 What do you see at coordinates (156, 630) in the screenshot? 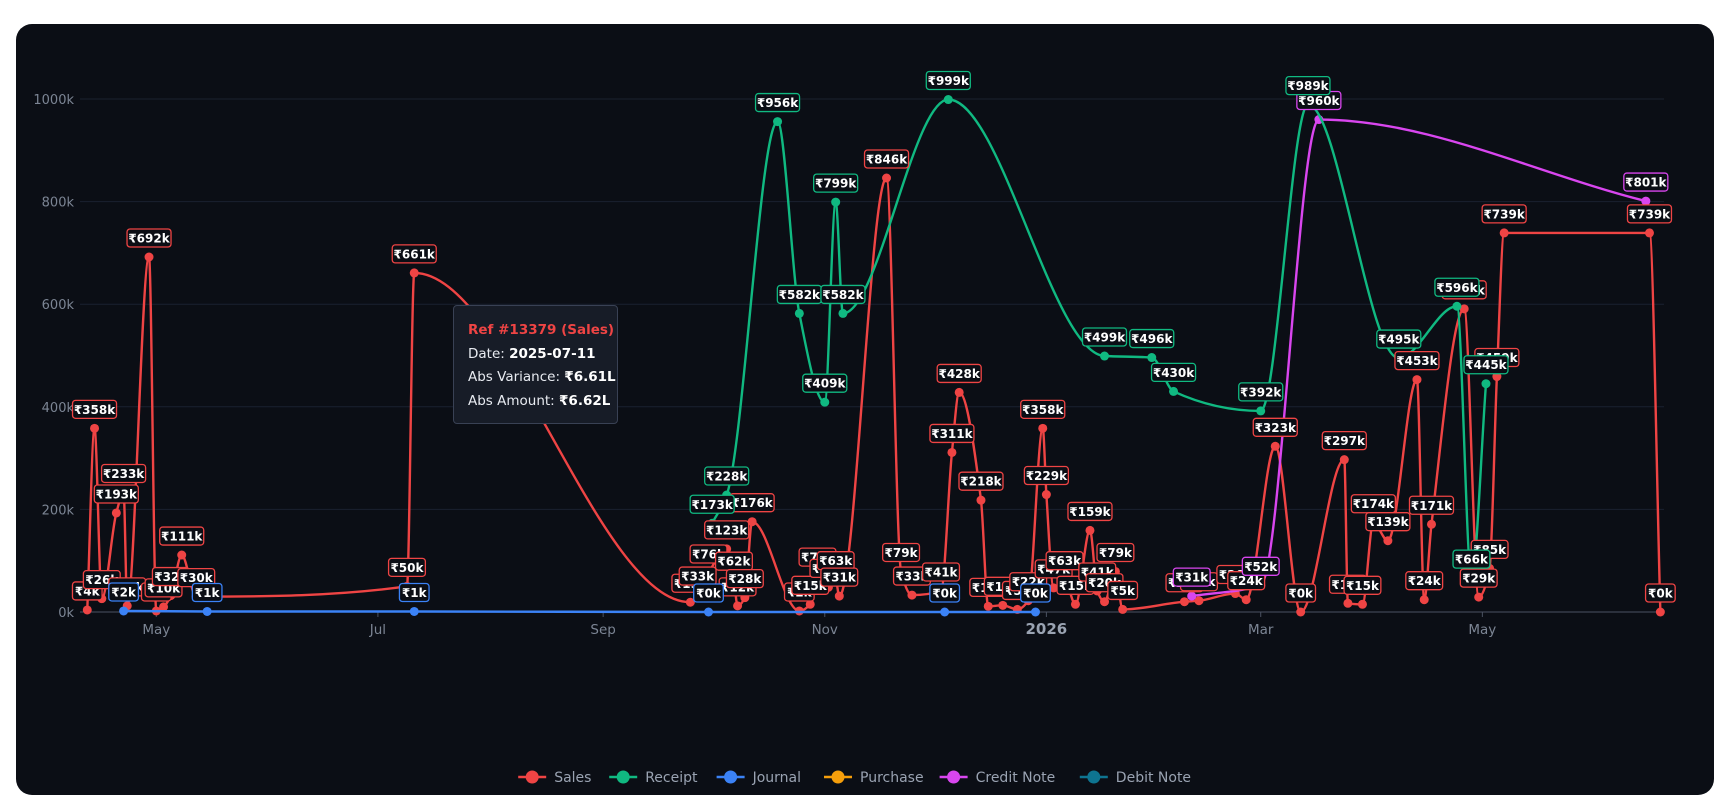
I see `x-tick-label: May` at bounding box center [156, 630].